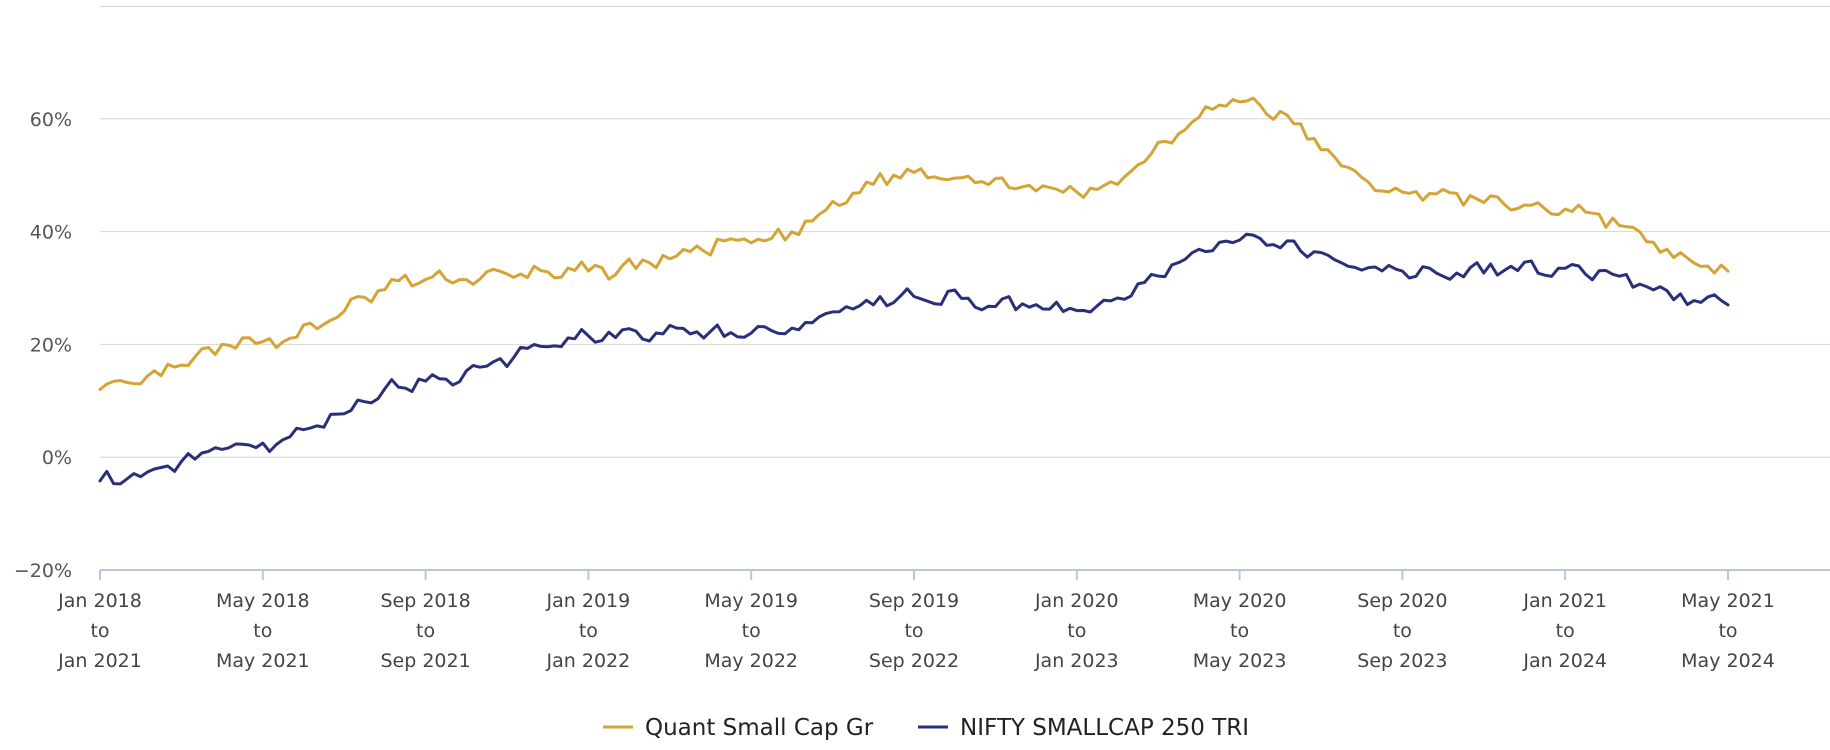 Image resolution: width=1830 pixels, height=750 pixels. Describe the element at coordinates (51, 233) in the screenshot. I see `y-tick-label: 40%` at that location.